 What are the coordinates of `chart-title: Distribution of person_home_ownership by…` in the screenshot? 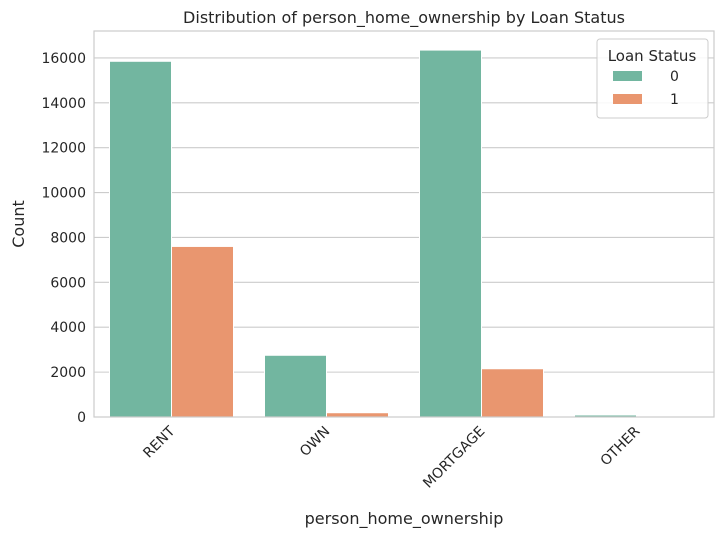 It's located at (404, 18).